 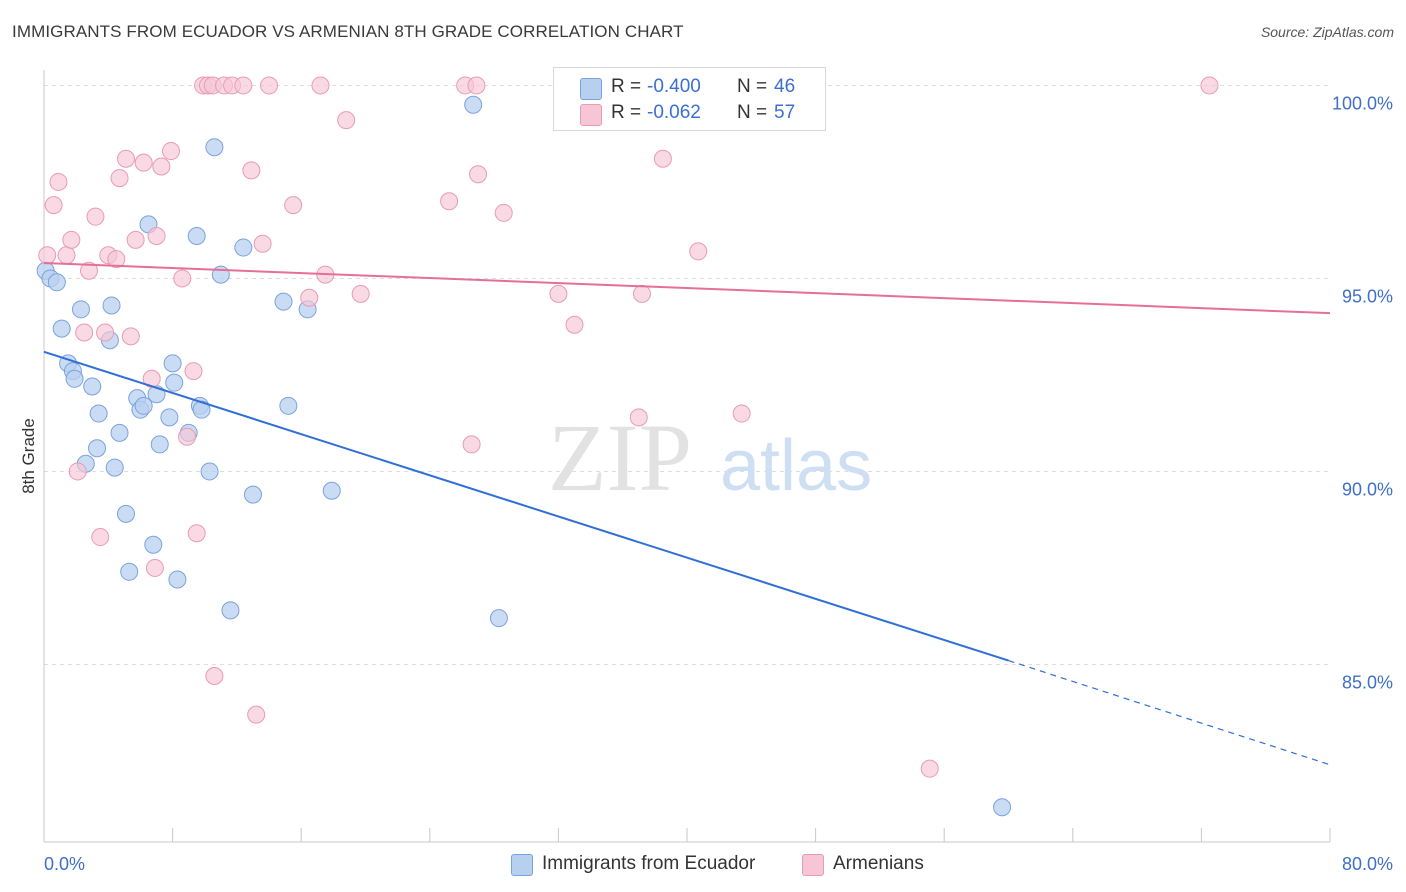 I want to click on trend-line-armenians, so click(x=687, y=288).